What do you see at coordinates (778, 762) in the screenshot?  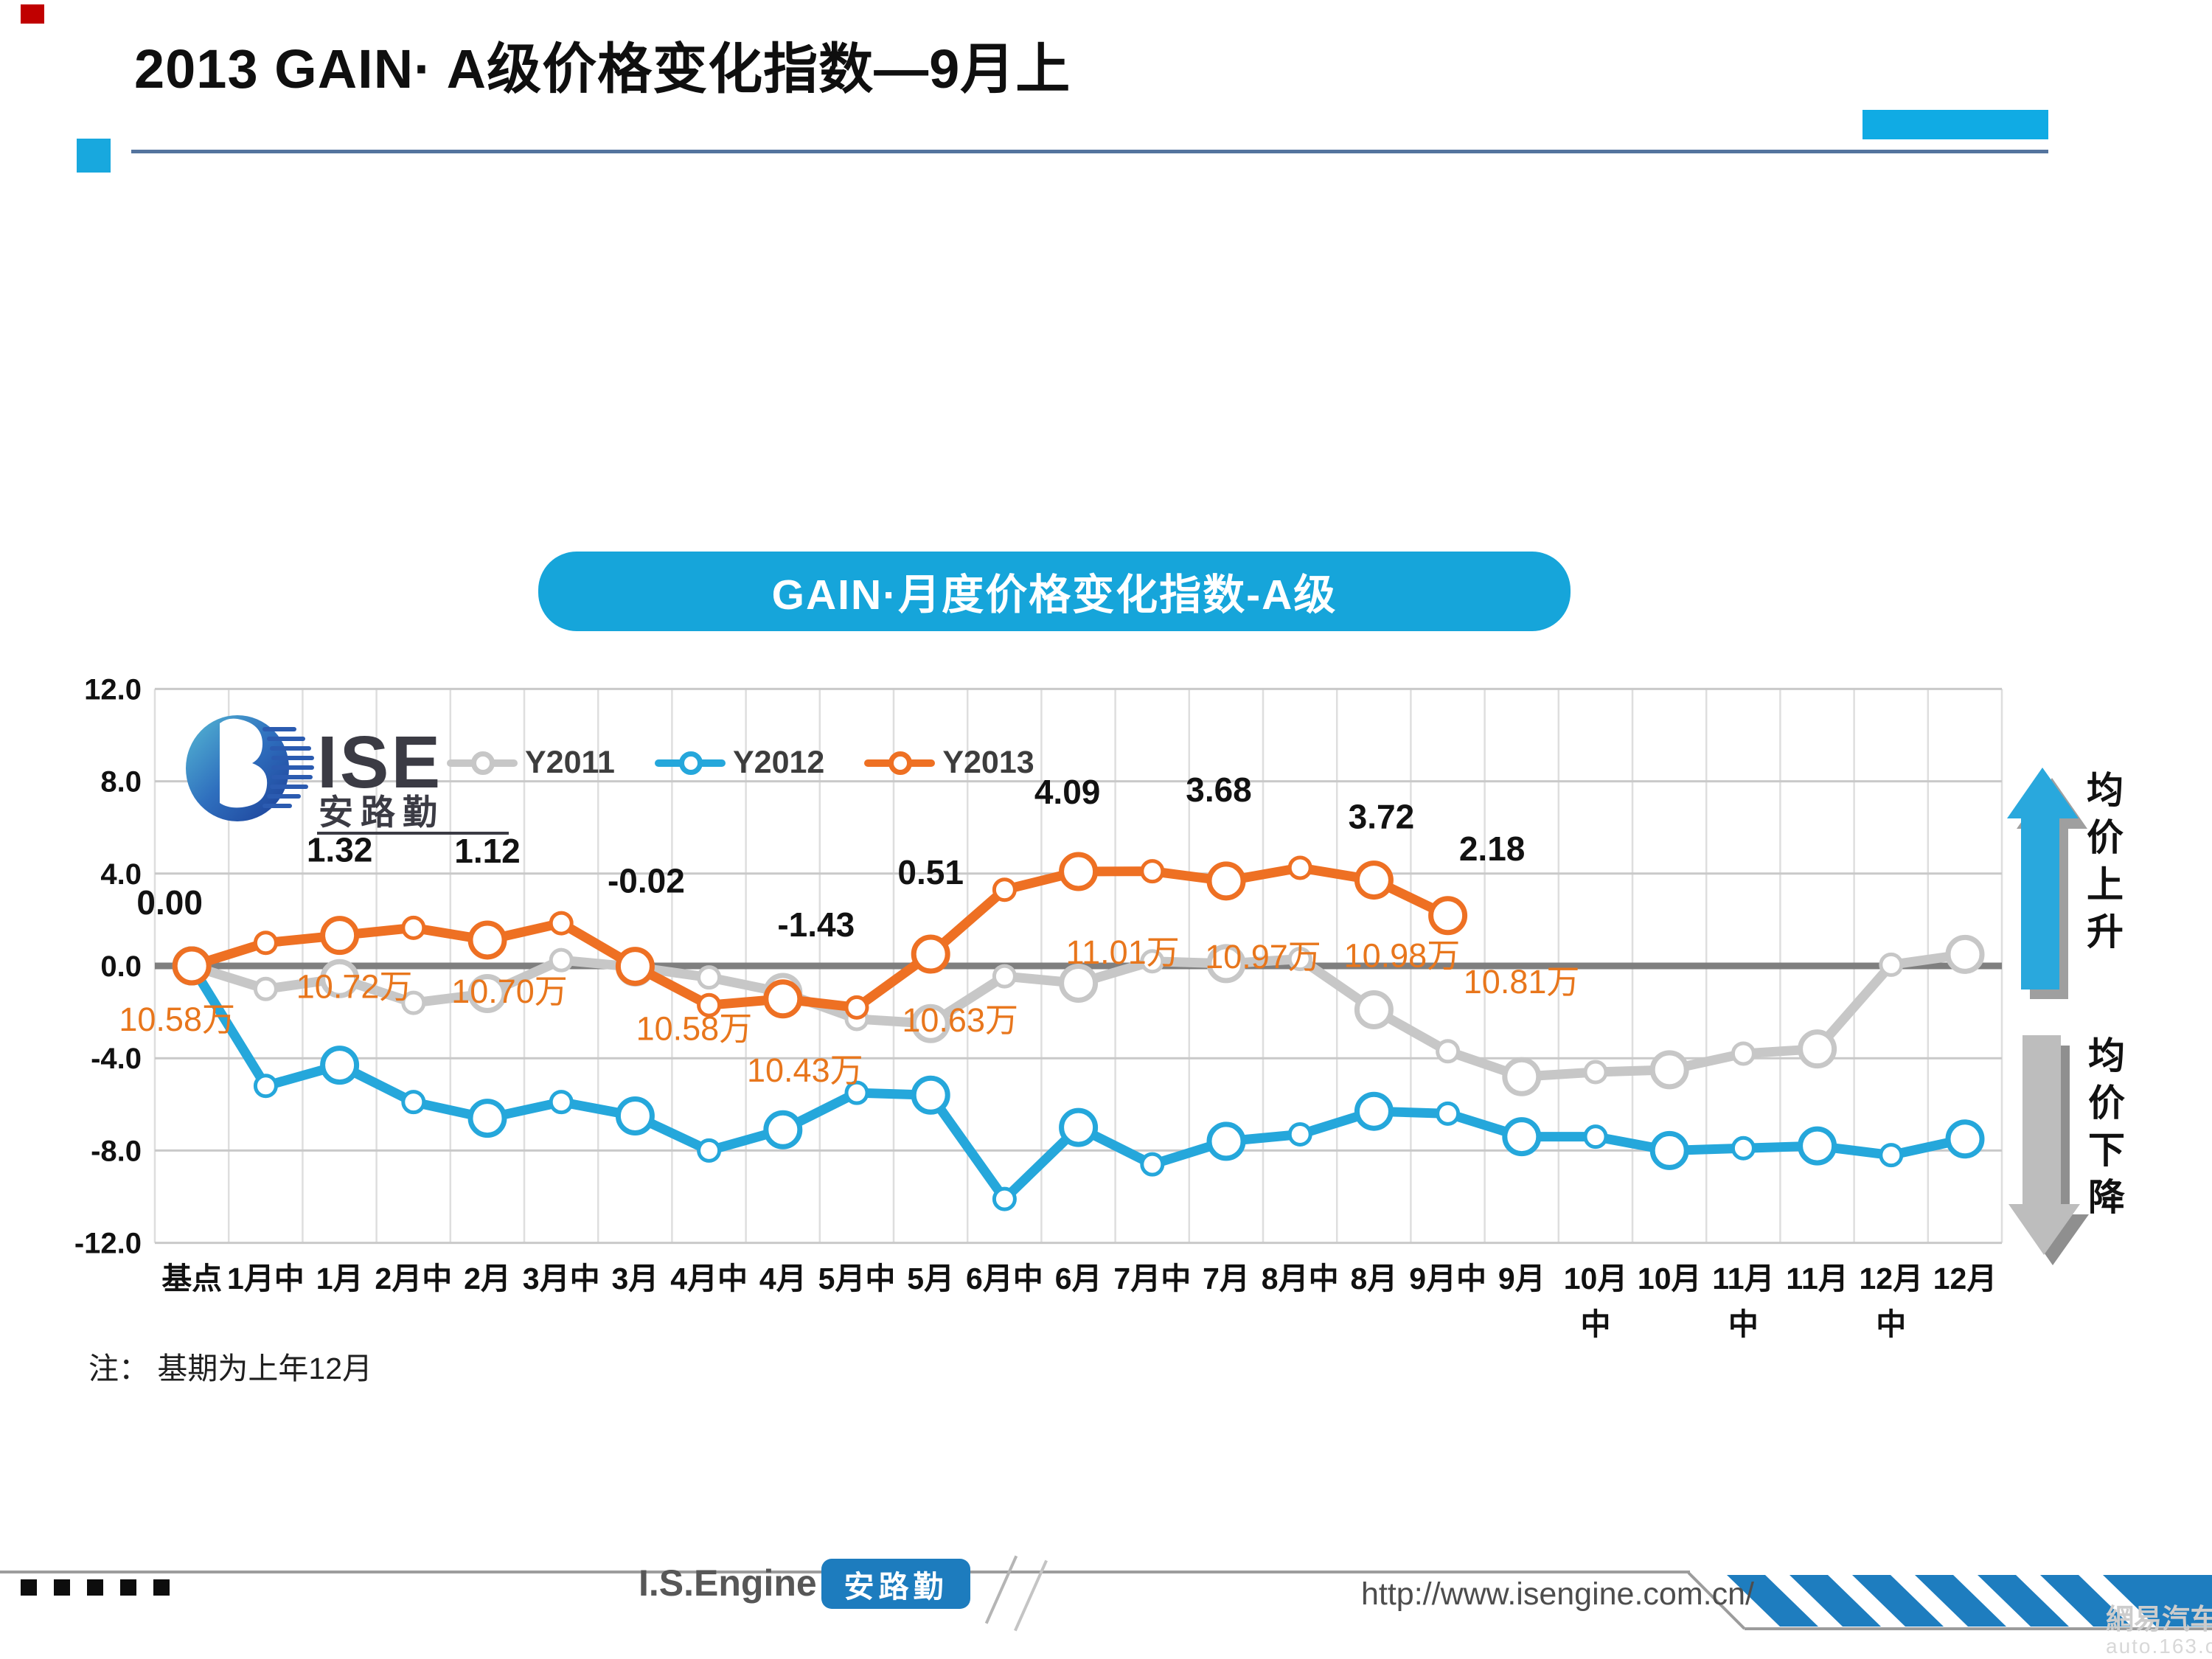 I see `legend-label-y2012: Y2012` at bounding box center [778, 762].